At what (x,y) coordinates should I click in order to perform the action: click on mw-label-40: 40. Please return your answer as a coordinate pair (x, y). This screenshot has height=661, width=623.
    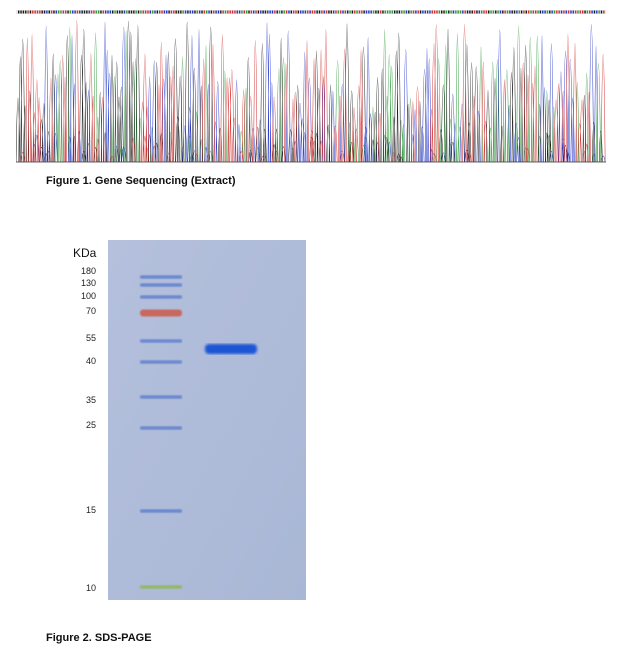
    Looking at the image, I should click on (90, 361).